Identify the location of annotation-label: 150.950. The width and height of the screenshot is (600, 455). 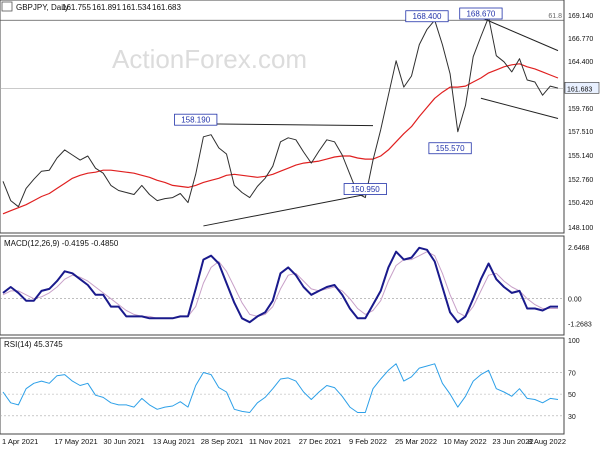
(365, 189).